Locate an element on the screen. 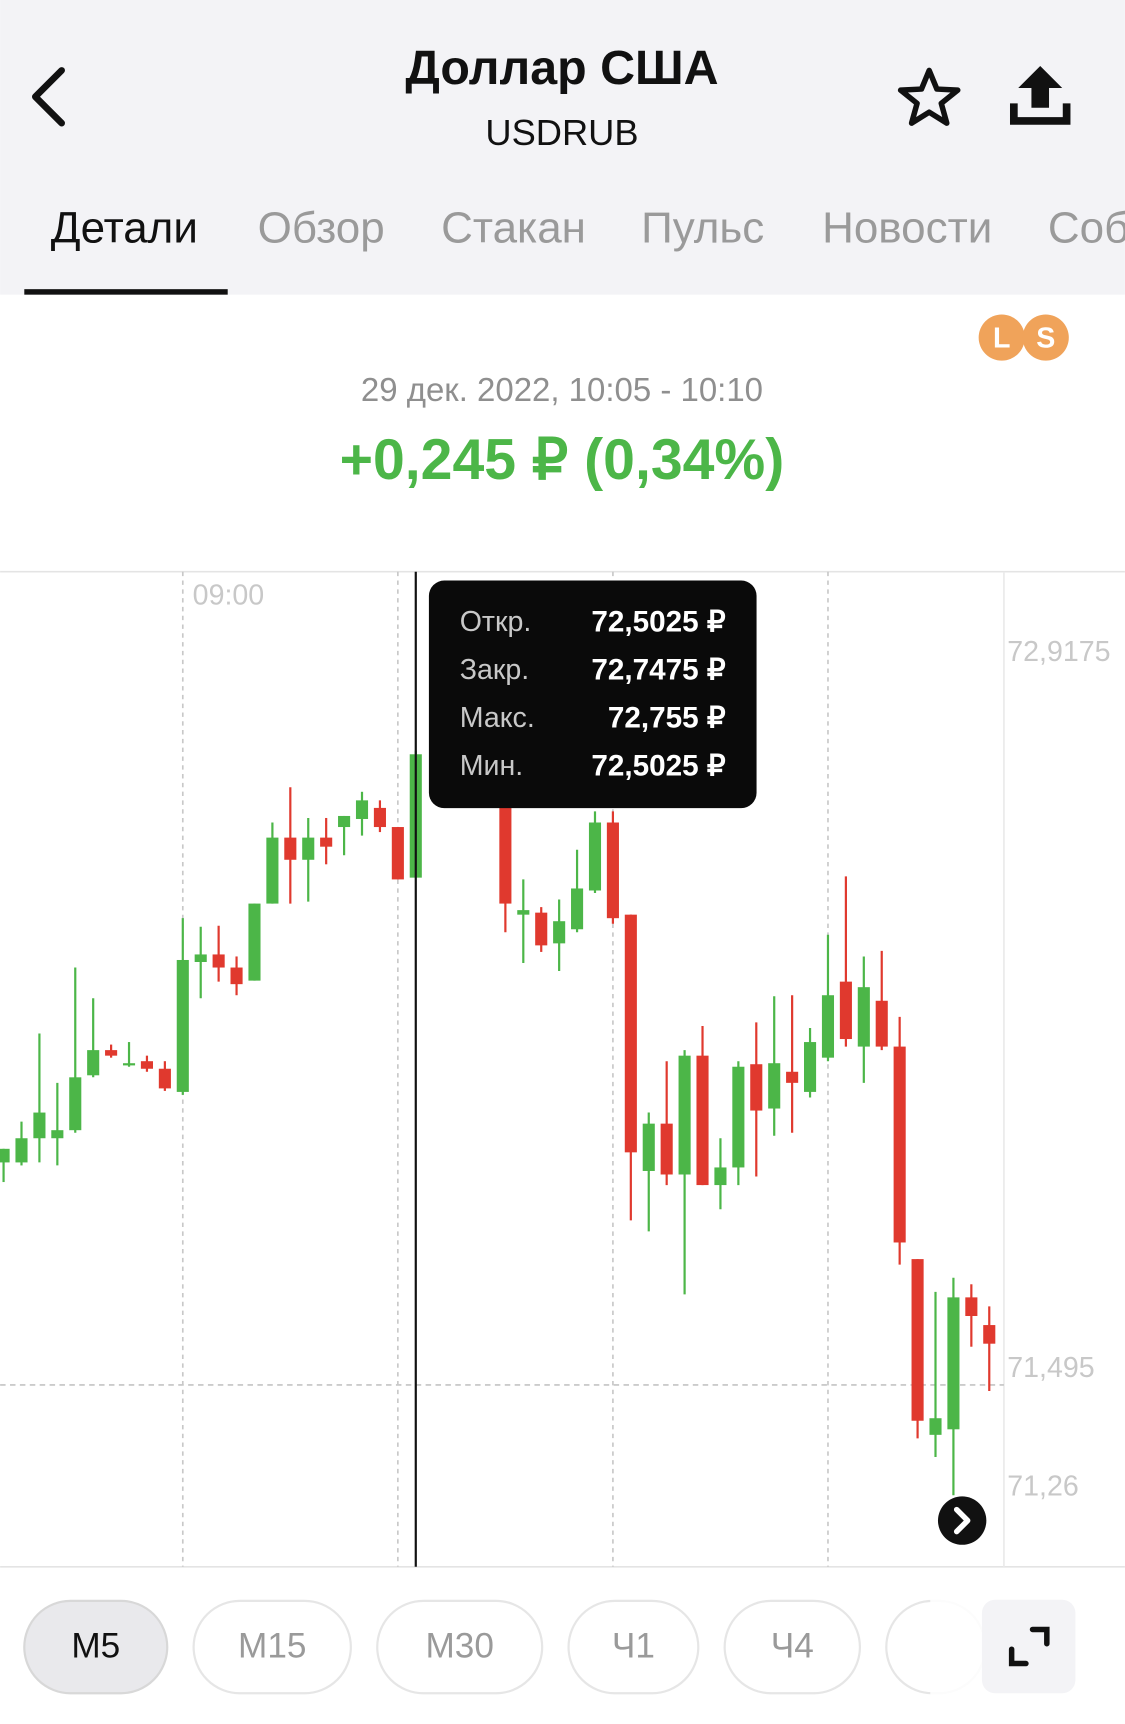 This screenshot has width=1125, height=1724. tooltip-value: 72,7475 ₽ is located at coordinates (658, 669).